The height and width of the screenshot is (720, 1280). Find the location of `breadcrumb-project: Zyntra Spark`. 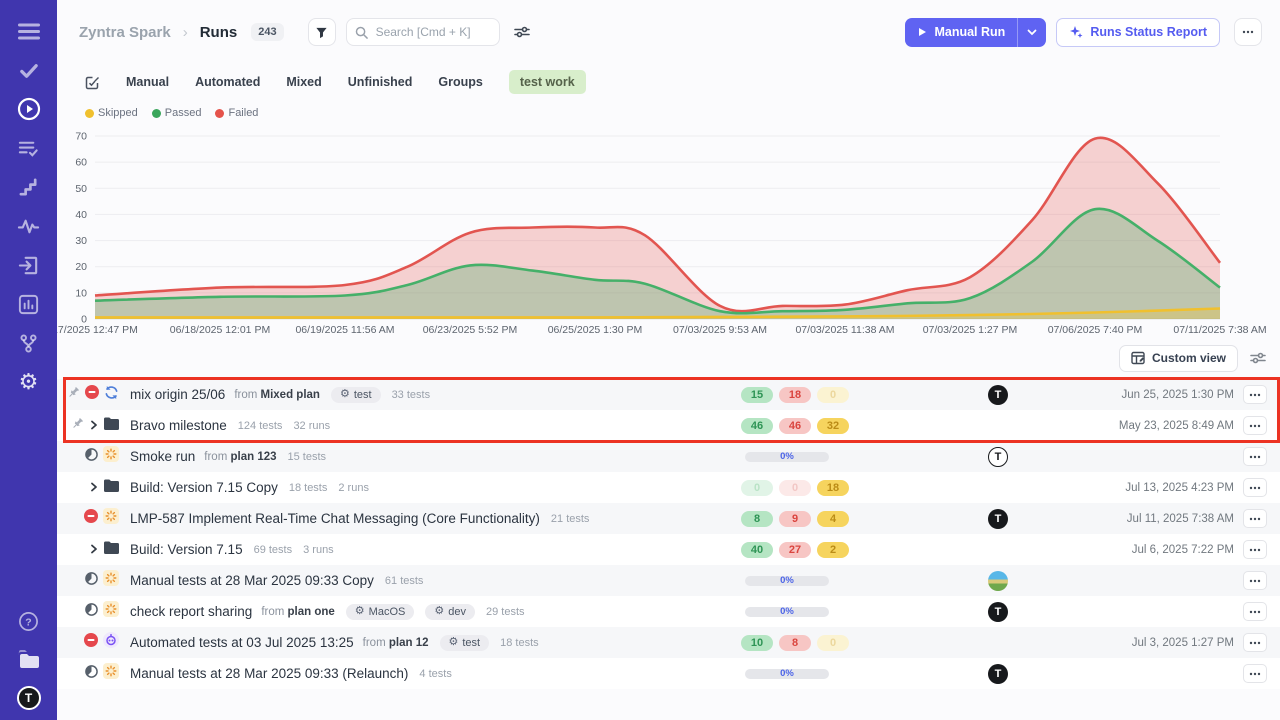

breadcrumb-project: Zyntra Spark is located at coordinates (125, 32).